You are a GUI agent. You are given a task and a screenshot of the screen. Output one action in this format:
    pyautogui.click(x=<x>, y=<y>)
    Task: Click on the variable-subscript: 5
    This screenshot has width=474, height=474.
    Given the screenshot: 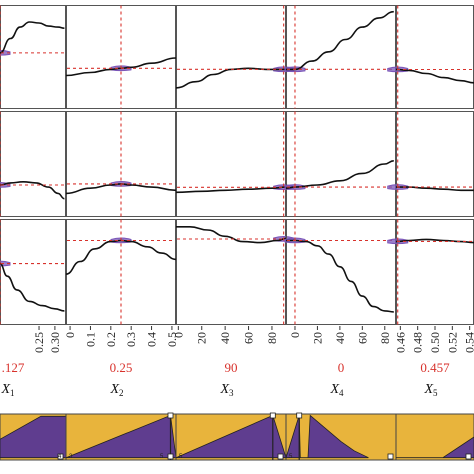 What is the action you would take?
    pyautogui.click(x=435, y=393)
    